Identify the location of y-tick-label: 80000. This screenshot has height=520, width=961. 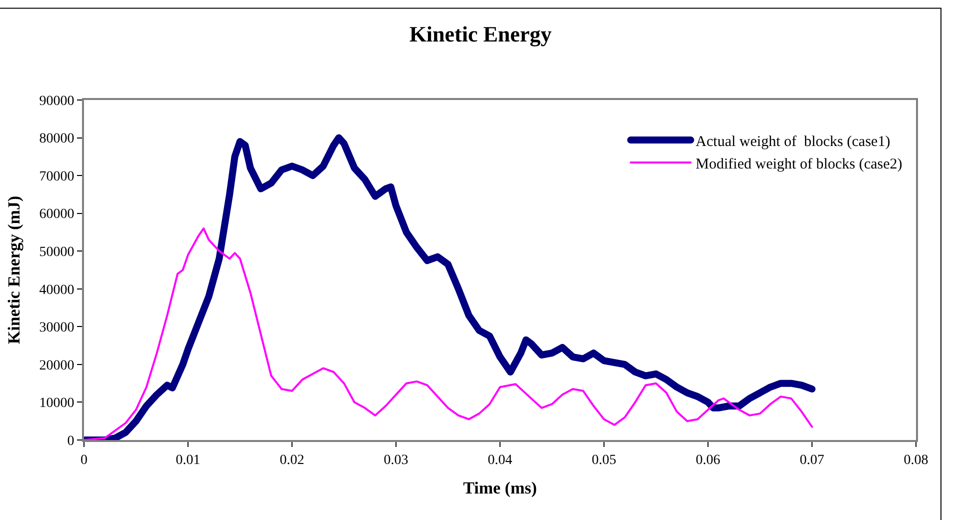
(56, 139).